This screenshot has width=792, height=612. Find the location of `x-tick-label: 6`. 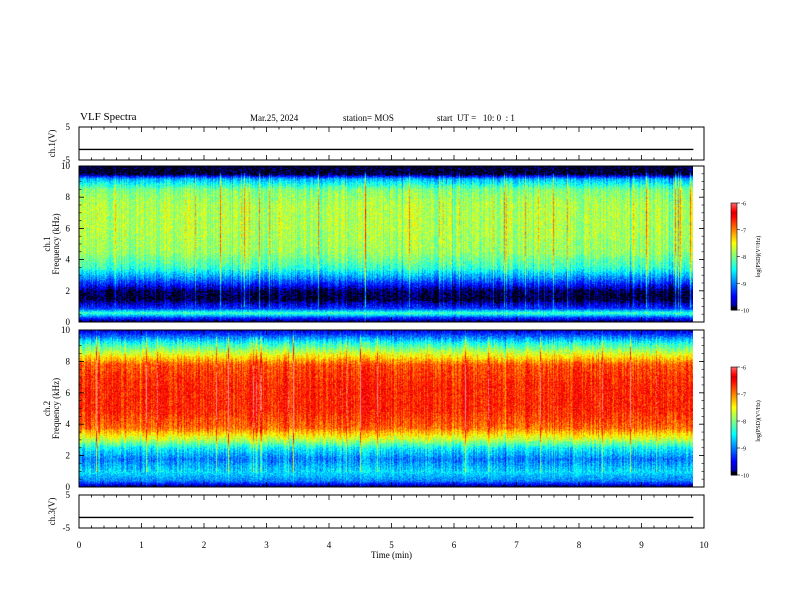

x-tick-label: 6 is located at coordinates (454, 545).